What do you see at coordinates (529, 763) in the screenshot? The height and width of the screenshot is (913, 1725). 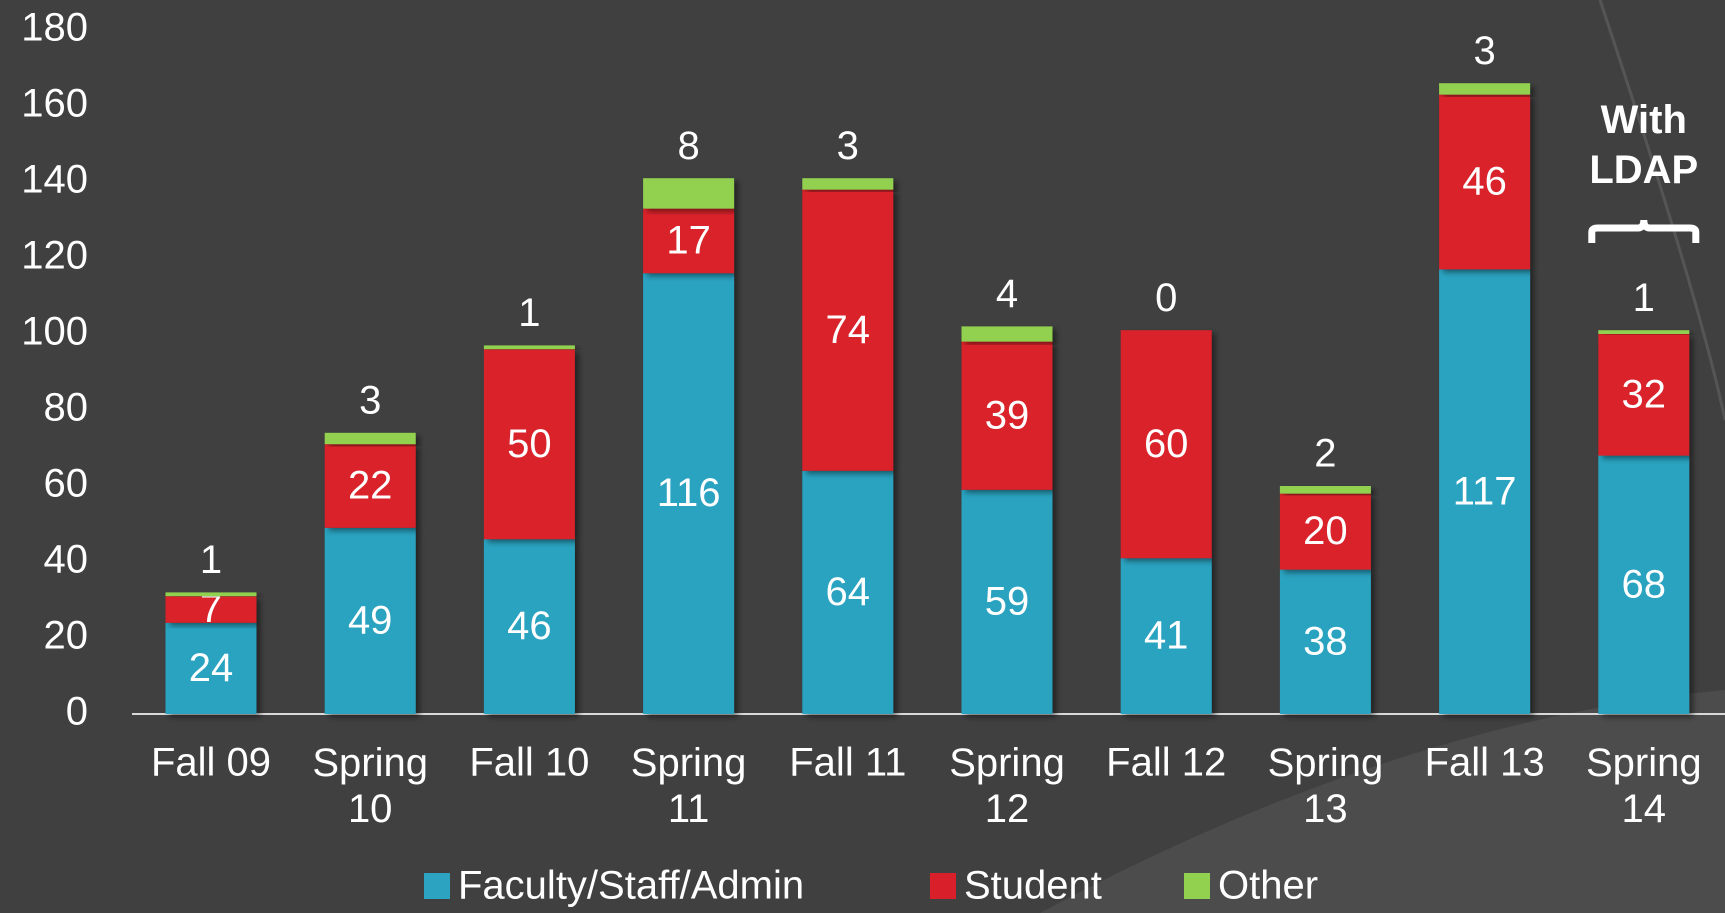 I see `x-tick-label: Fall 10` at bounding box center [529, 763].